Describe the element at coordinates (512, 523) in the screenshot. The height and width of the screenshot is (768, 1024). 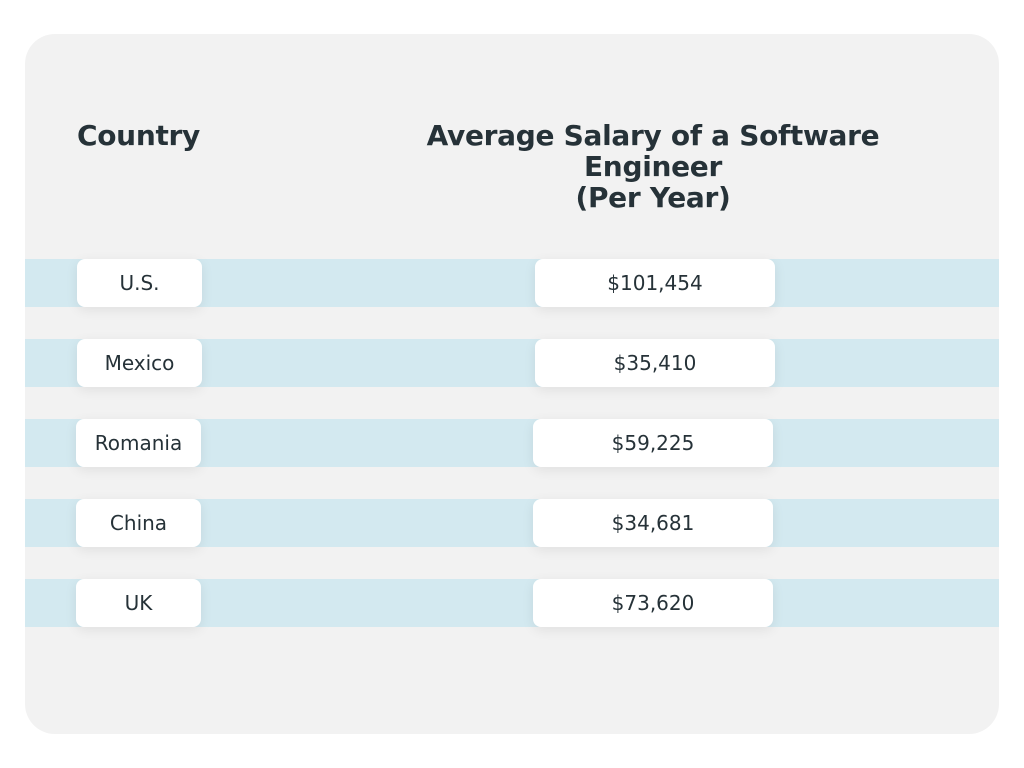
I see `table-row: China $34,681` at that location.